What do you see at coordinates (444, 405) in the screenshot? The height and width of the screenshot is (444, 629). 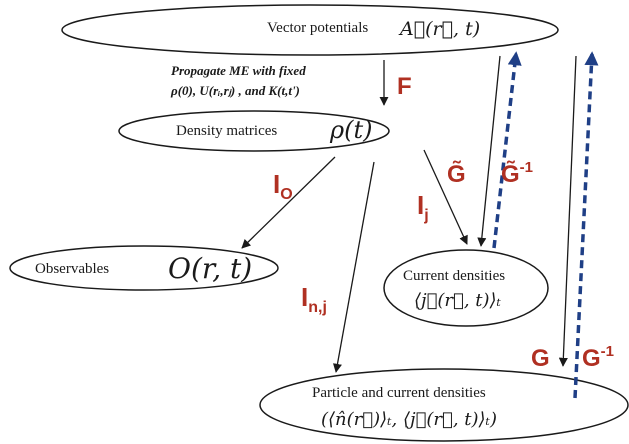 I see `particle-current-ellipse` at bounding box center [444, 405].